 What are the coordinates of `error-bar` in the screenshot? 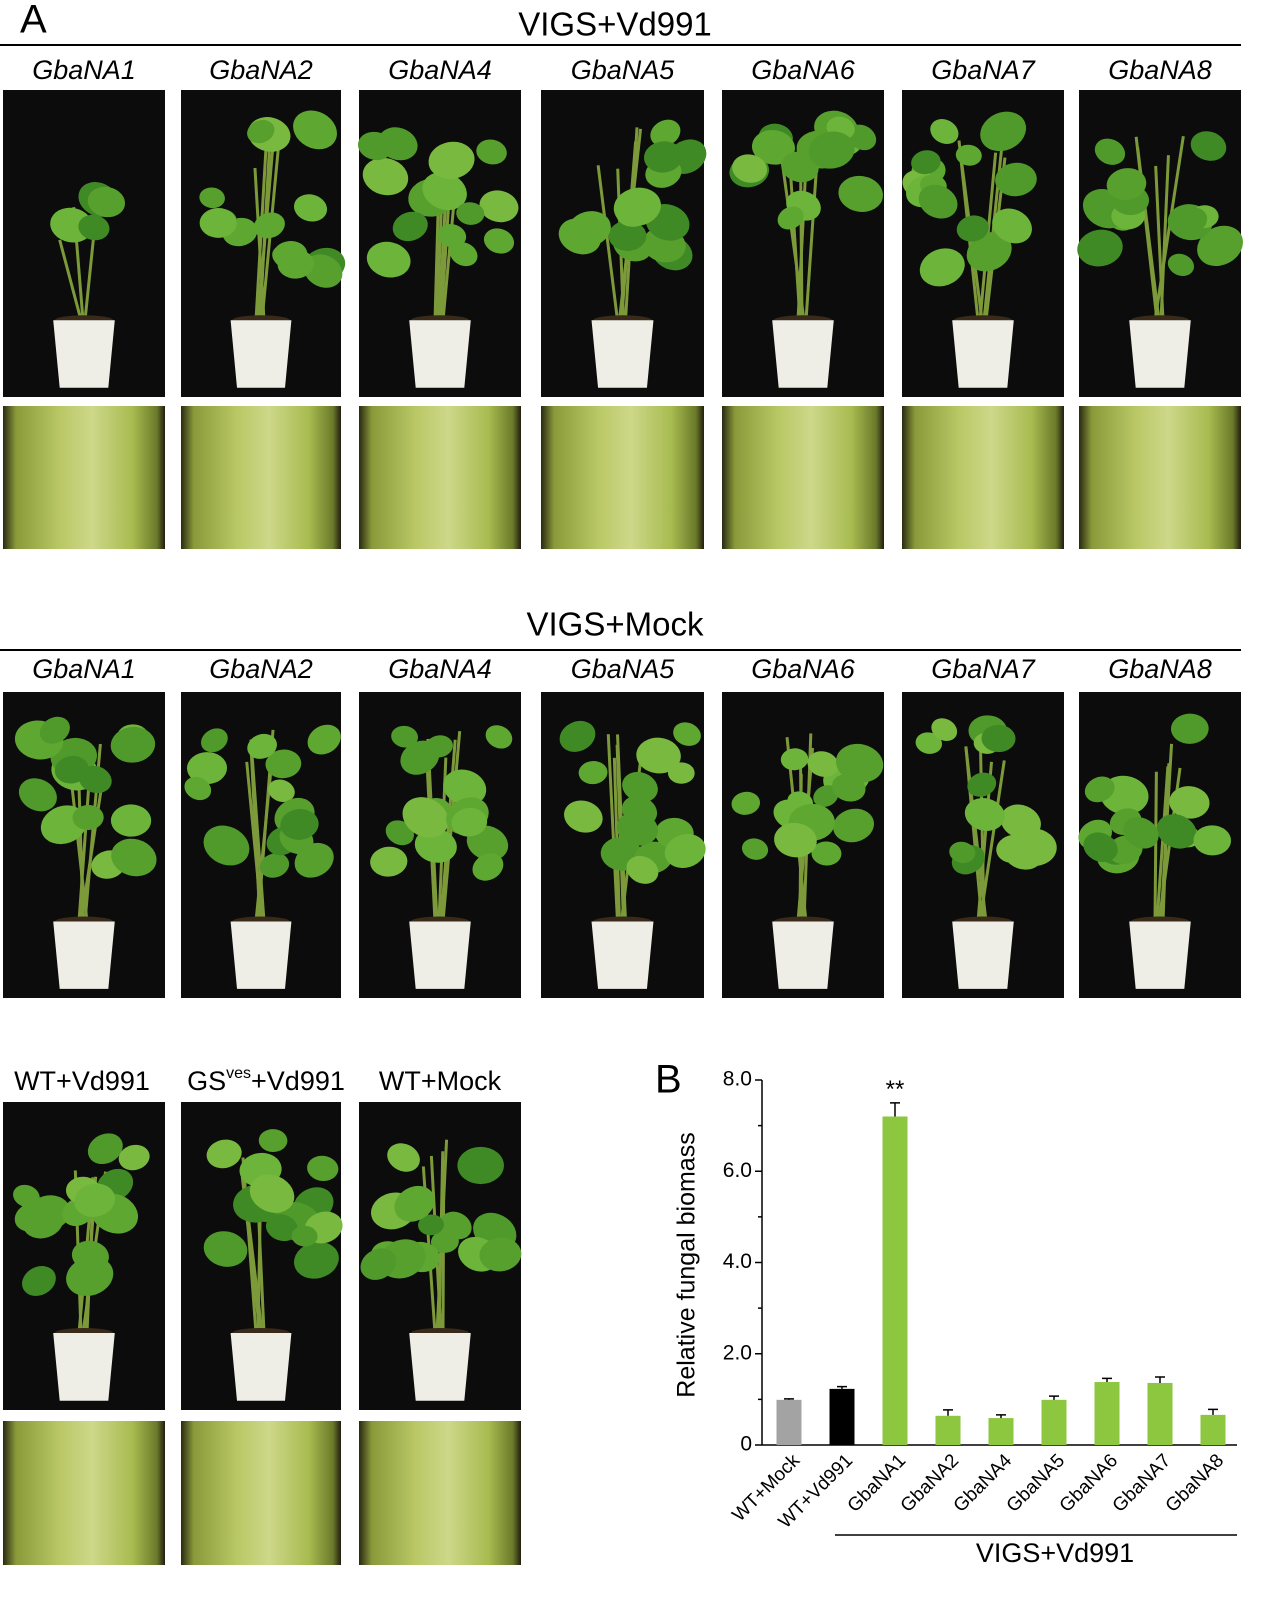 It's located at (1001, 1416).